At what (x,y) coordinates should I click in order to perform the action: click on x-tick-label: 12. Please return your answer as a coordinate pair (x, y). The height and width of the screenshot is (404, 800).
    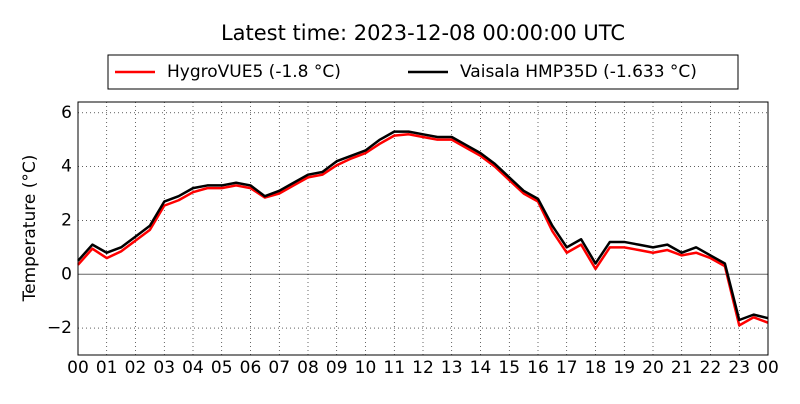
    Looking at the image, I should click on (423, 368).